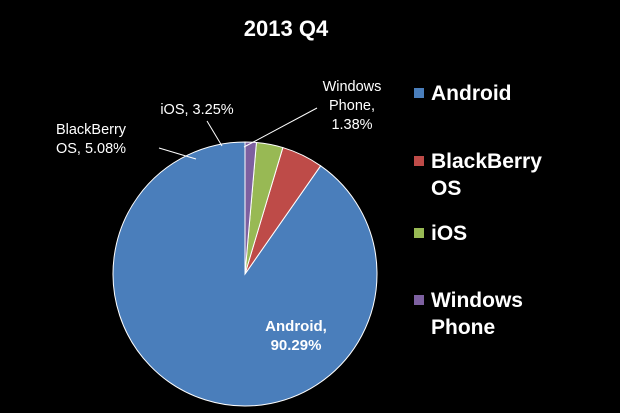 The image size is (620, 413). I want to click on legend-item-blackberry-os: BlackBerry OS, so click(478, 175).